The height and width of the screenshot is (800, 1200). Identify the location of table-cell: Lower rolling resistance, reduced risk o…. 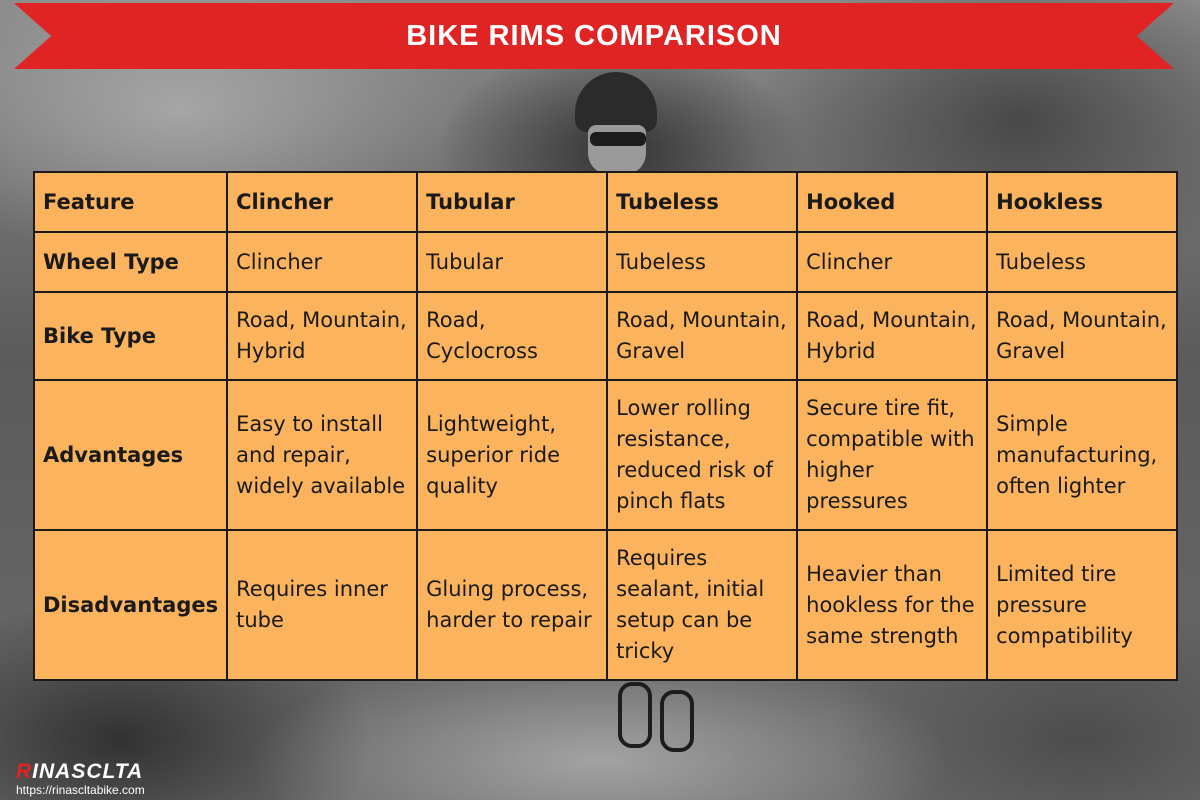
(702, 455).